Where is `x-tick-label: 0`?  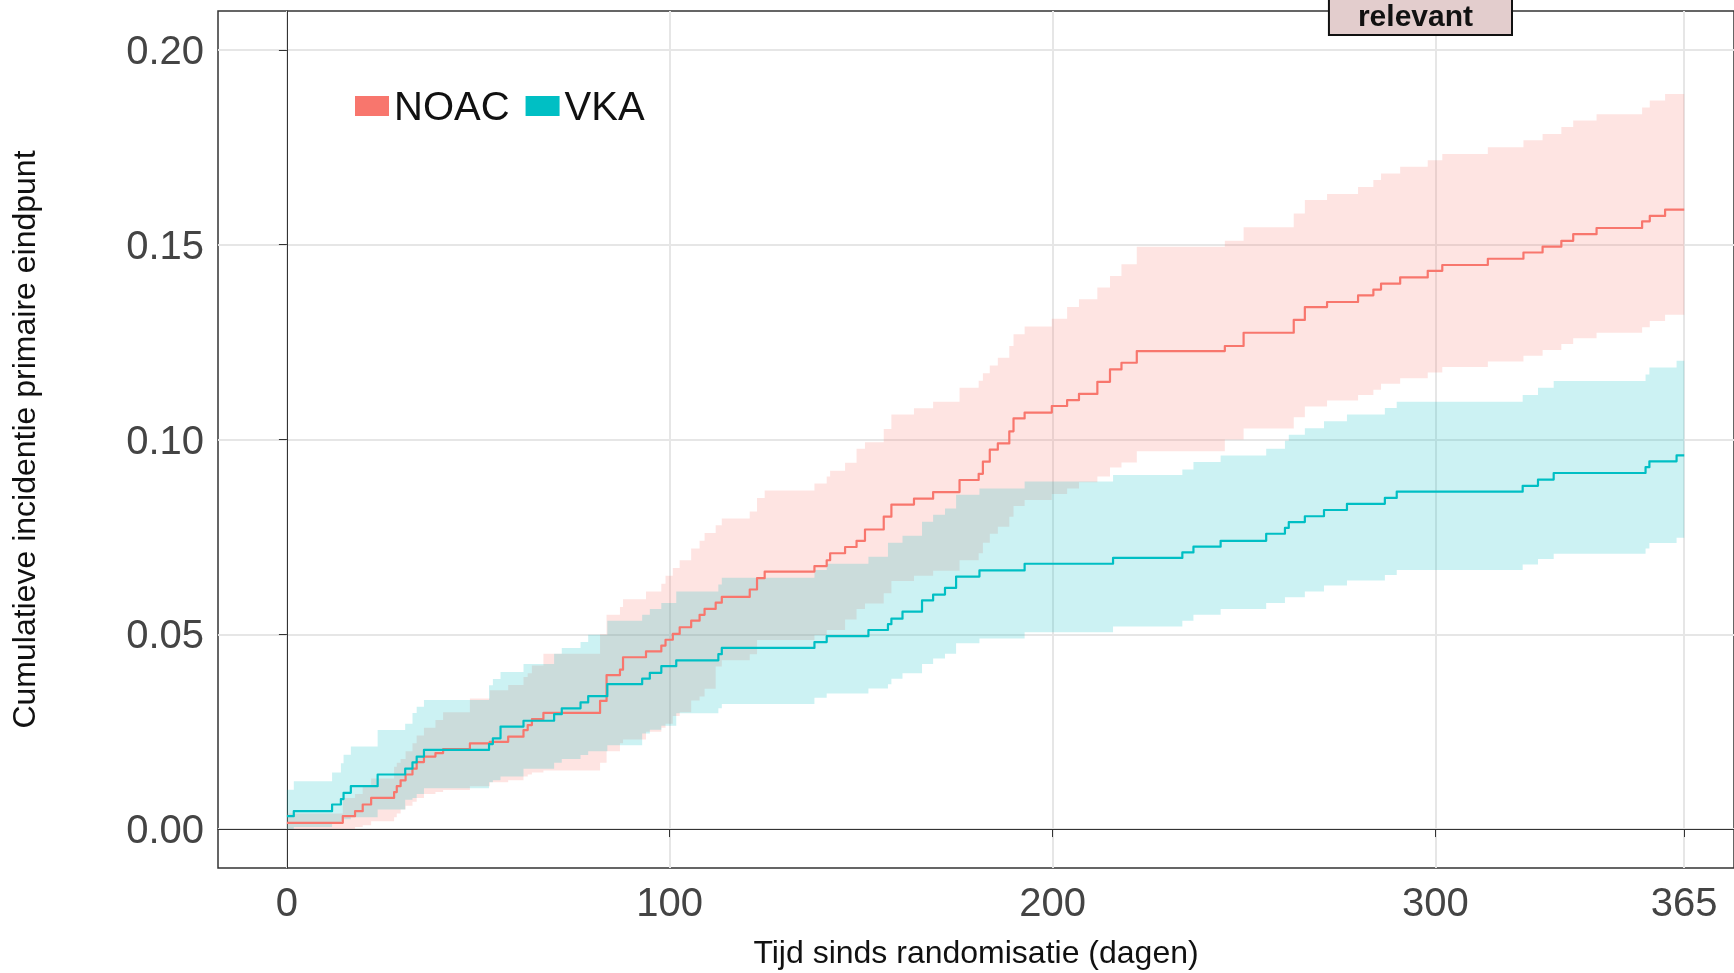
x-tick-label: 0 is located at coordinates (287, 902).